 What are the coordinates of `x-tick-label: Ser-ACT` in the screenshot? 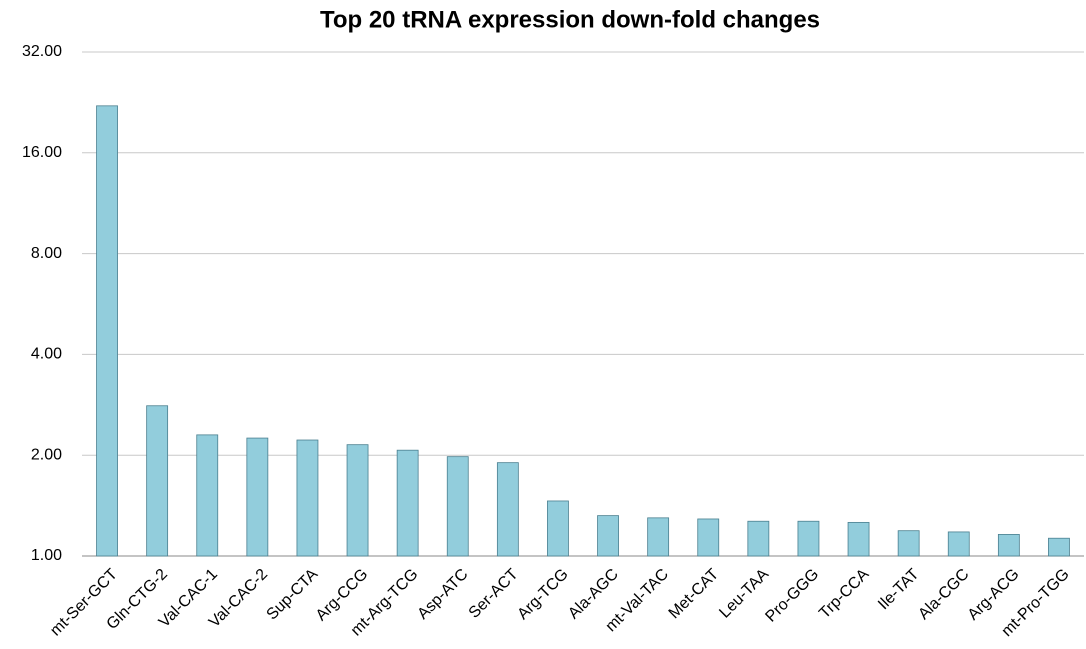 It's located at (494, 594).